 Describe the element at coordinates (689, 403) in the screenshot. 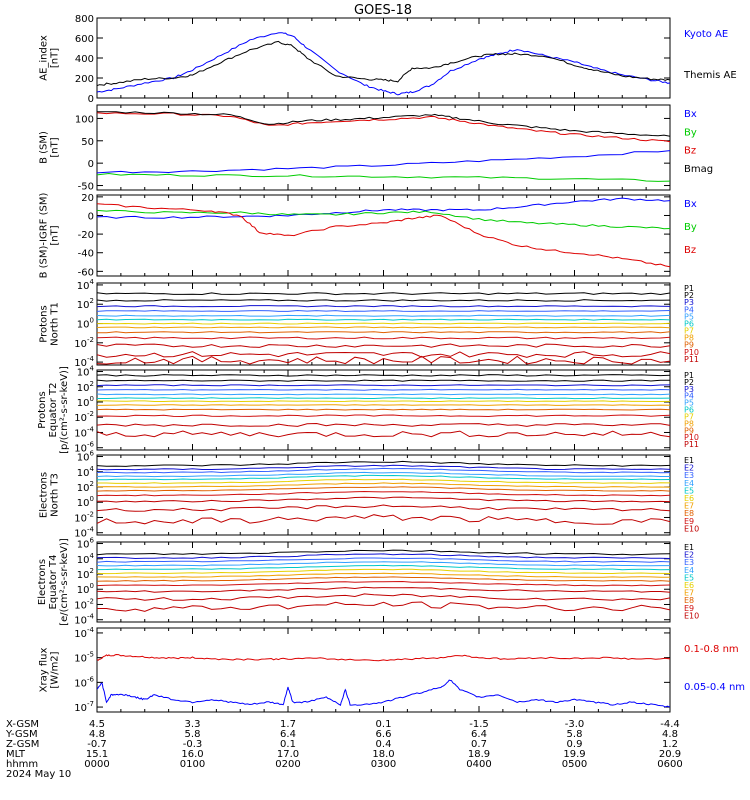

I see `legend-label: P5` at that location.